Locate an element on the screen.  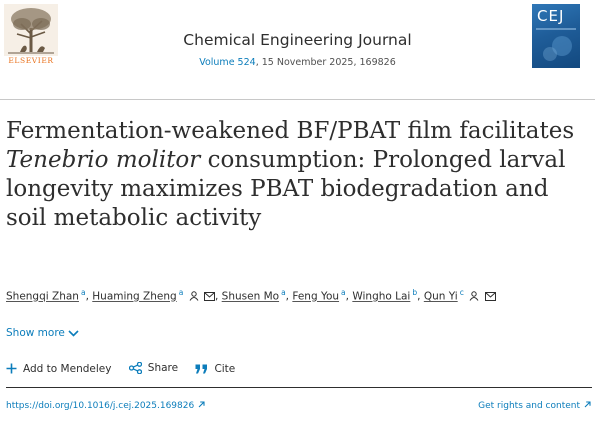
elsevier-wordmark: ELSEVIER is located at coordinates (31, 60).